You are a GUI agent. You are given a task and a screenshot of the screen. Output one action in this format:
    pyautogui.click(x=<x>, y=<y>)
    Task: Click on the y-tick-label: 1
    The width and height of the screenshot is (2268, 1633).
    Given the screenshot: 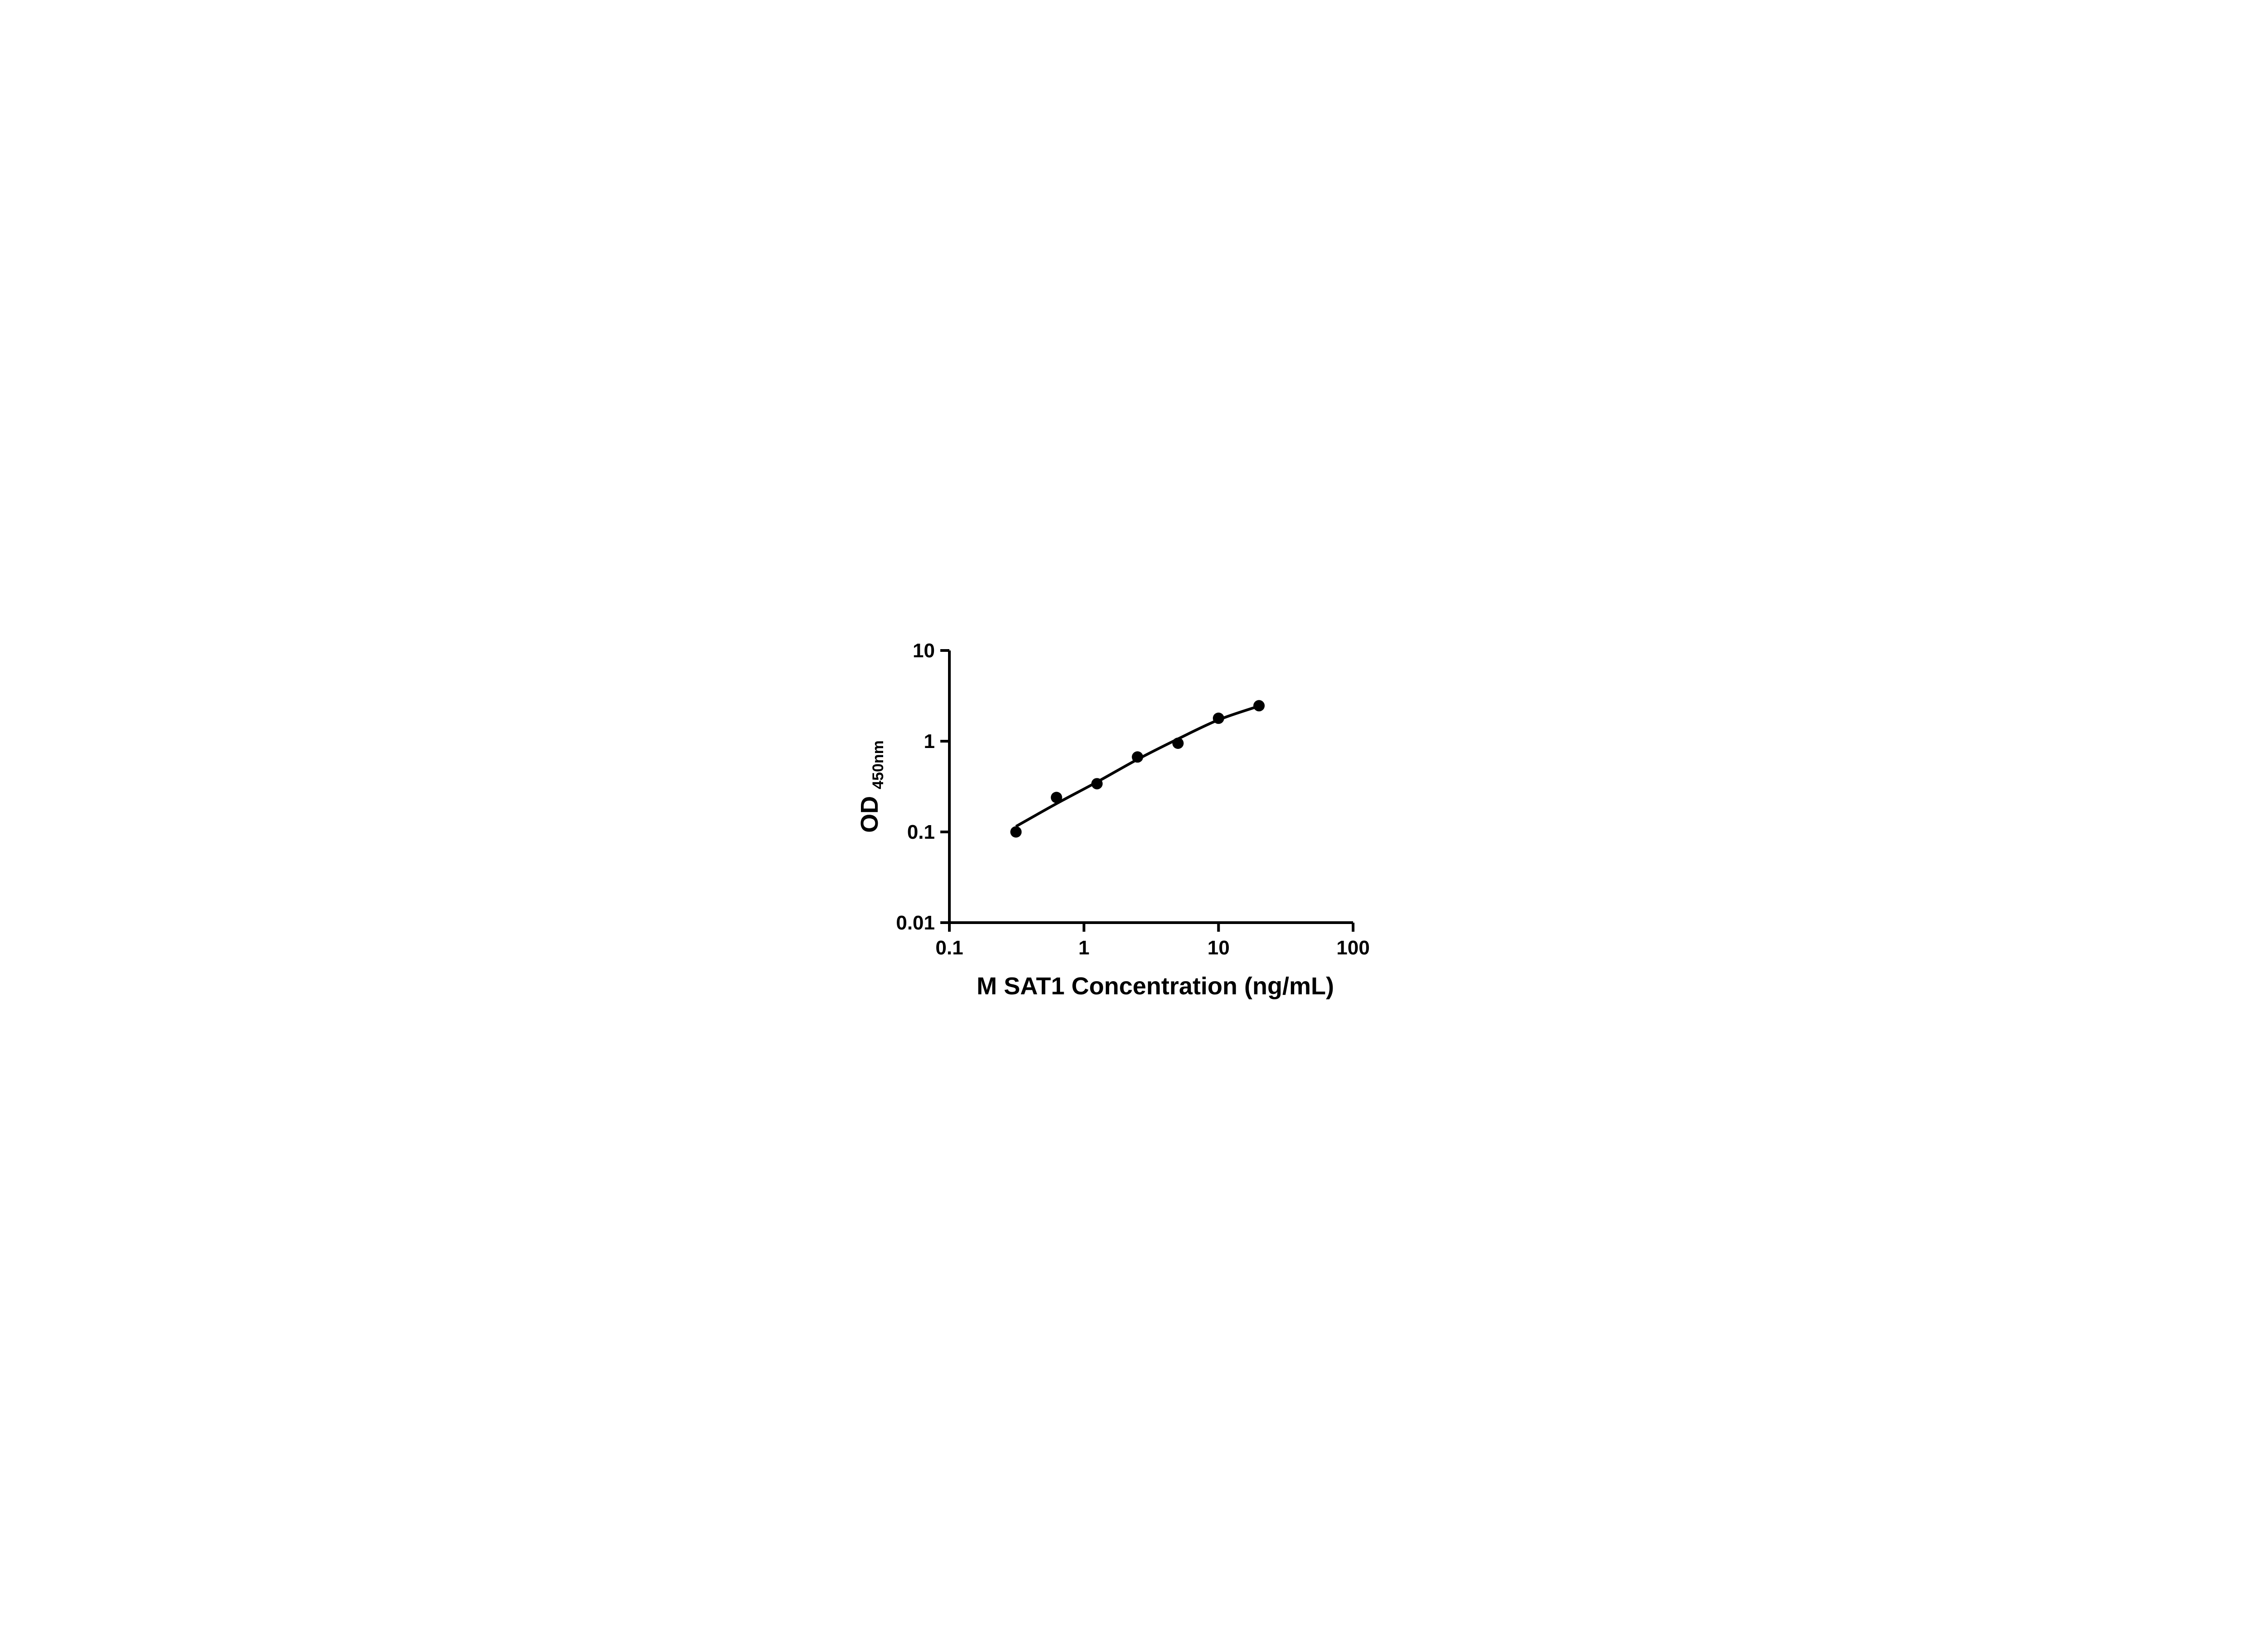 What is the action you would take?
    pyautogui.click(x=929, y=741)
    